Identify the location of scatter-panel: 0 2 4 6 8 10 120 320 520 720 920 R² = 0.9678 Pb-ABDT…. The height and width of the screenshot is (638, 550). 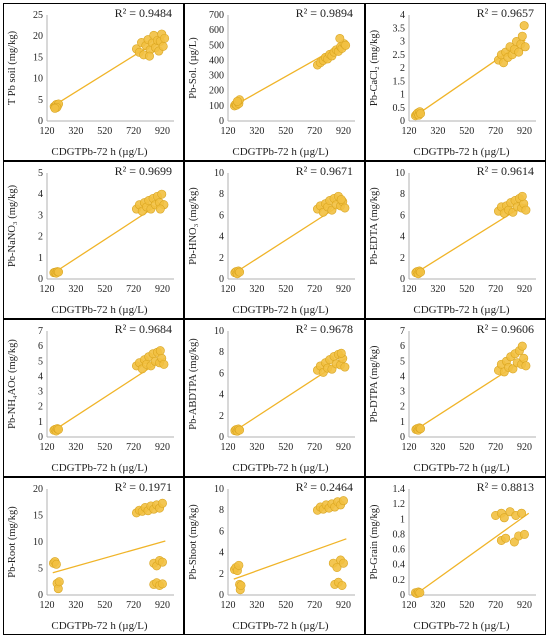
(274, 398).